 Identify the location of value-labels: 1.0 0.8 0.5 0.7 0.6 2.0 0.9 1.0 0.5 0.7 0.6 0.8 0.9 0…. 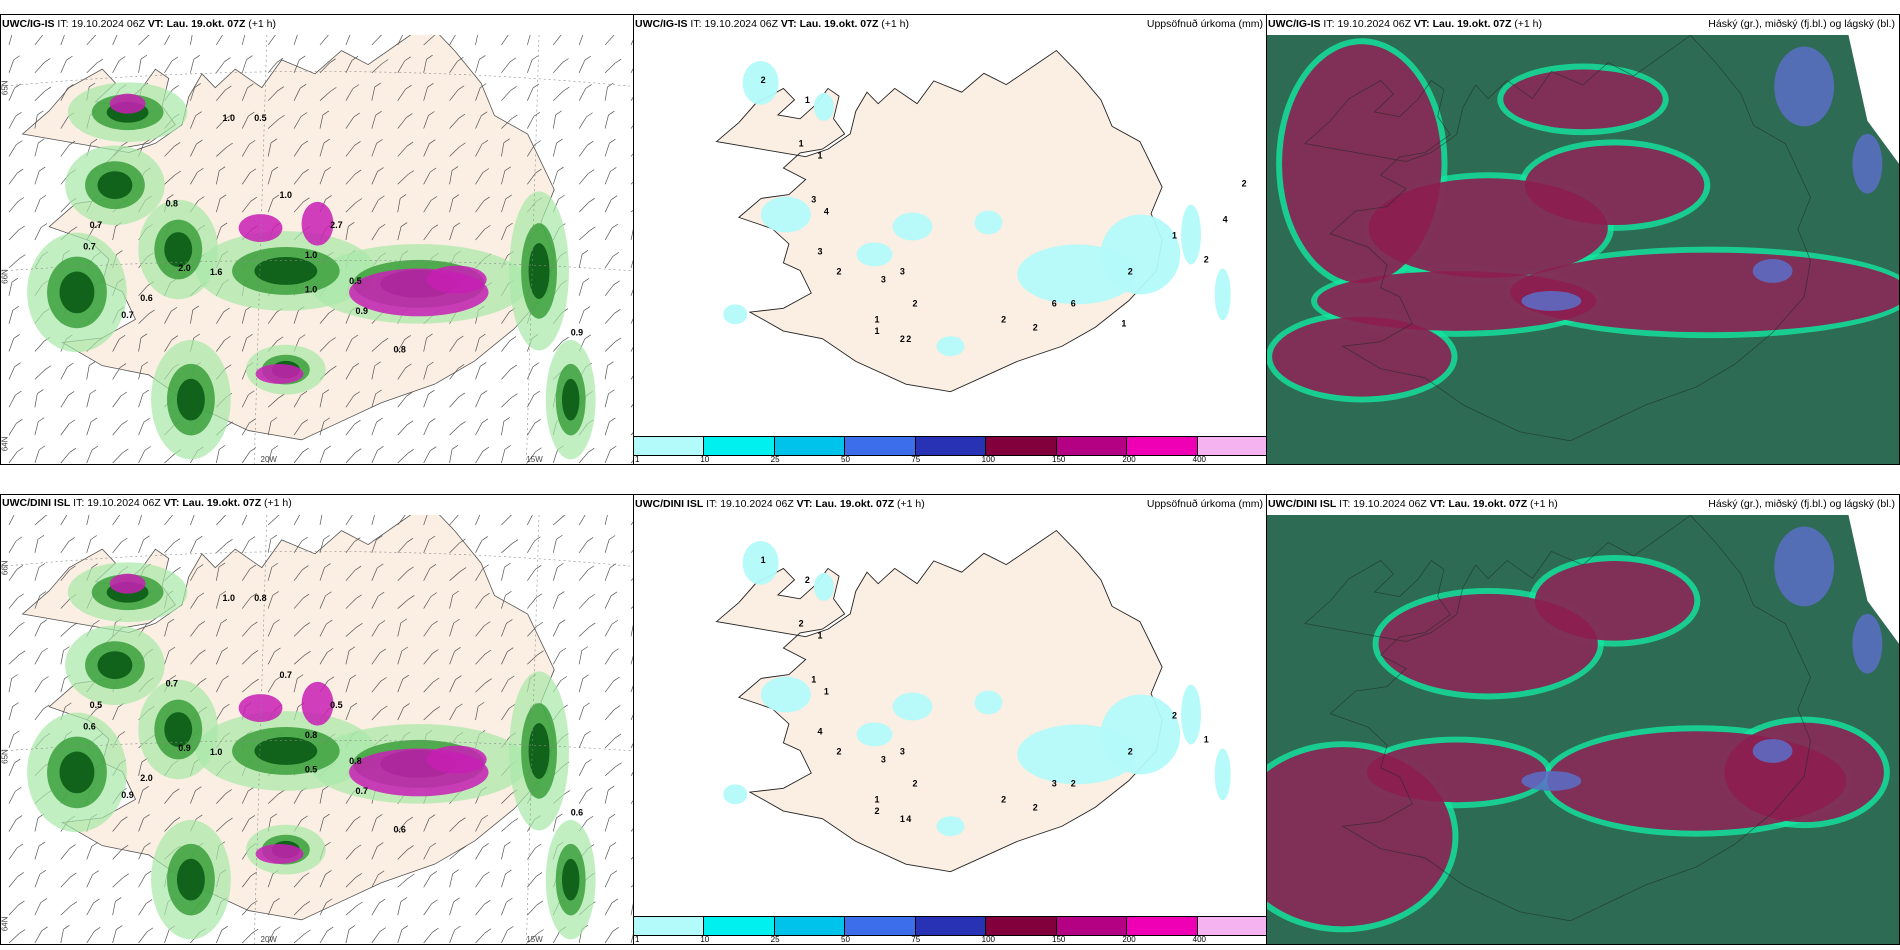
(333, 714).